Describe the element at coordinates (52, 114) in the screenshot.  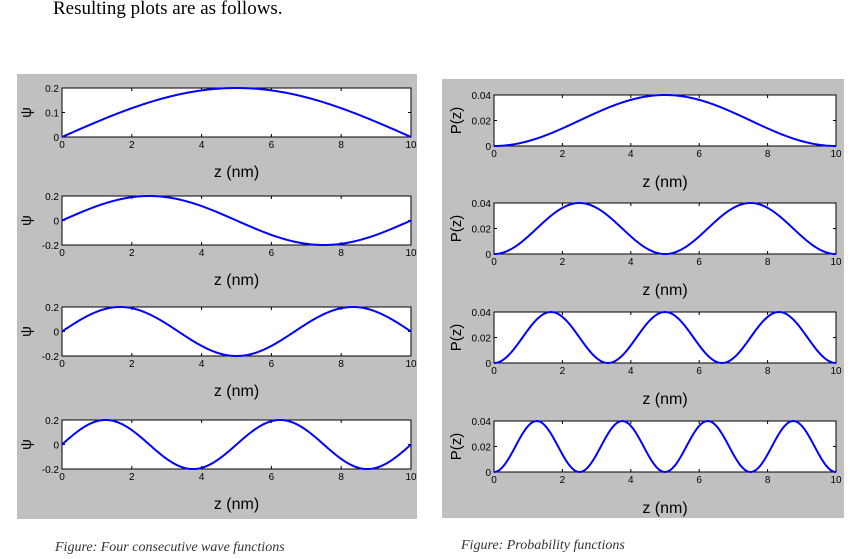
I see `y-tick-label: 0.1` at that location.